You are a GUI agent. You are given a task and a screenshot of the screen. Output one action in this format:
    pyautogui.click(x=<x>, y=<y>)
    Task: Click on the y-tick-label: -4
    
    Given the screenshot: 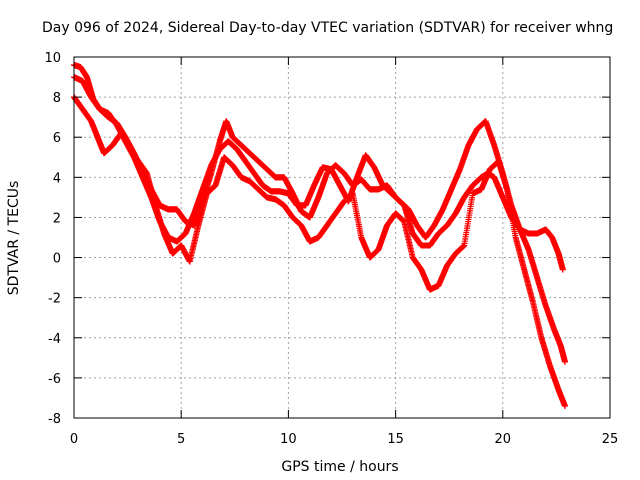 What is the action you would take?
    pyautogui.click(x=54, y=339)
    